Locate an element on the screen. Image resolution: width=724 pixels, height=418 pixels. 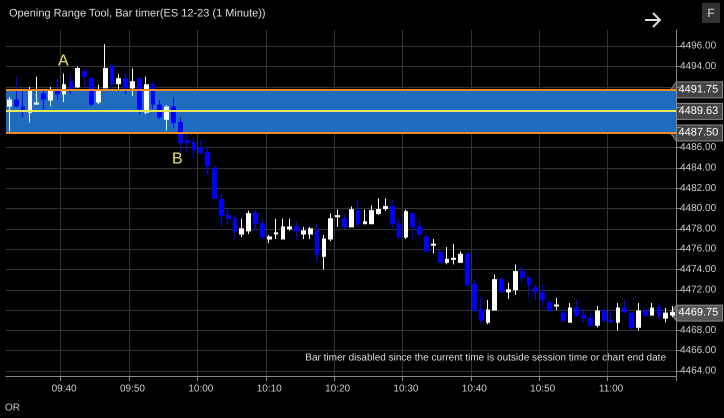
text: OR is located at coordinates (12, 408).